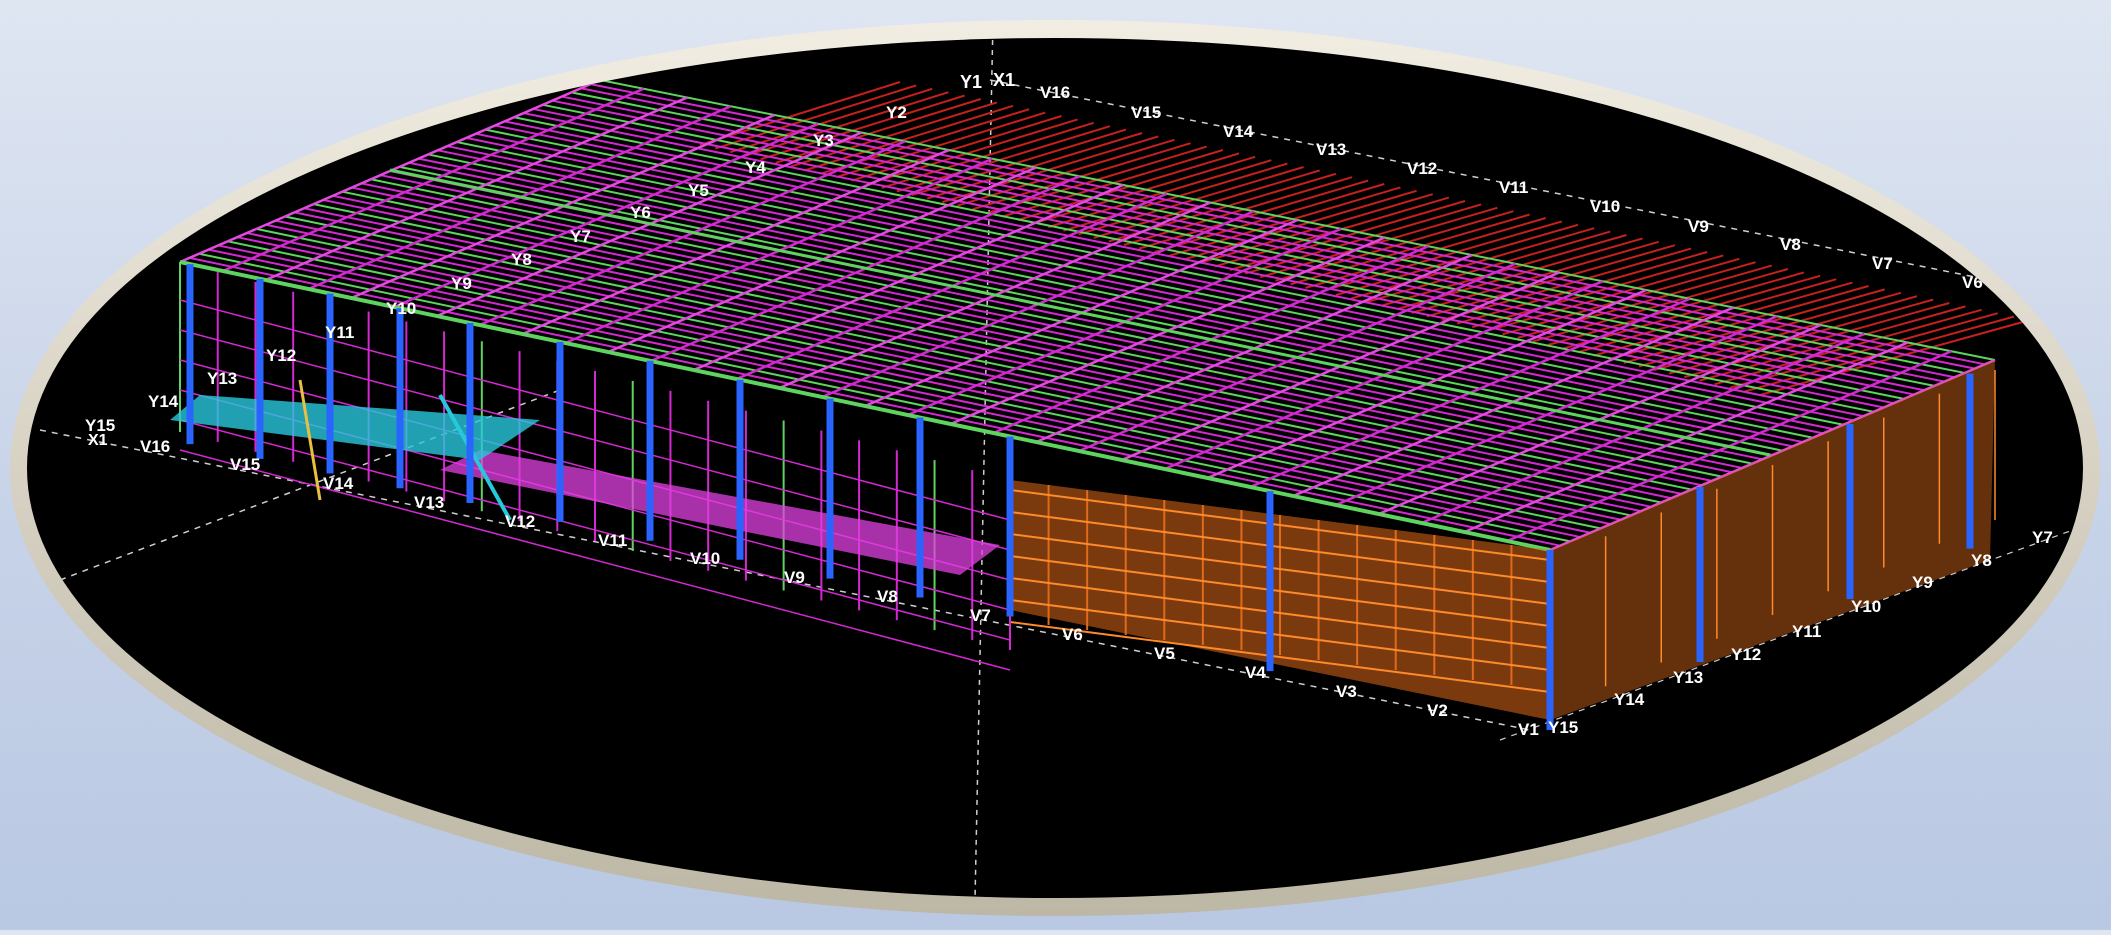 This screenshot has height=935, width=2111. What do you see at coordinates (222, 378) in the screenshot?
I see `left-grid-label: Y13` at bounding box center [222, 378].